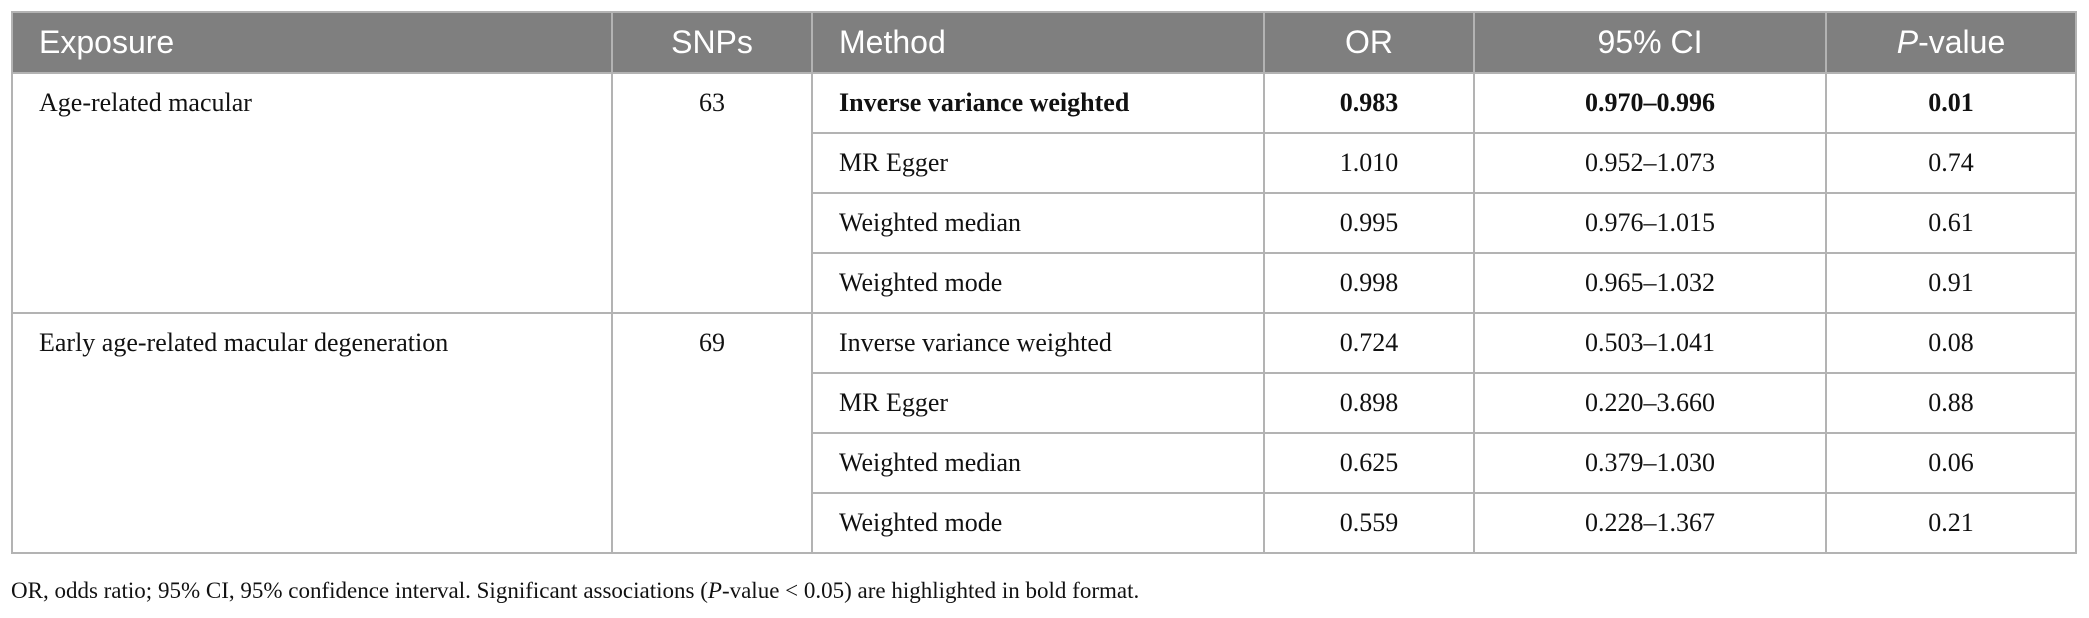  Describe the element at coordinates (1369, 42) in the screenshot. I see `header-cell: OR` at that location.